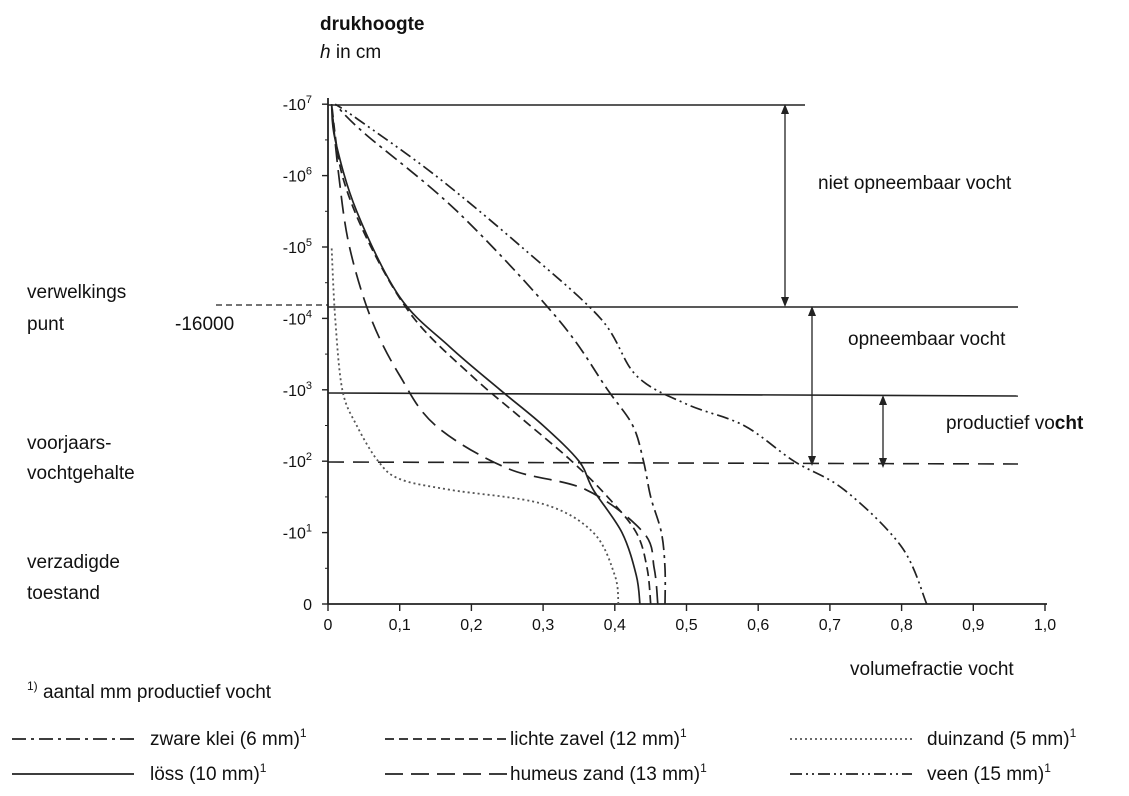  Describe the element at coordinates (471, 625) in the screenshot. I see `x-tick-label: 0,2` at that location.